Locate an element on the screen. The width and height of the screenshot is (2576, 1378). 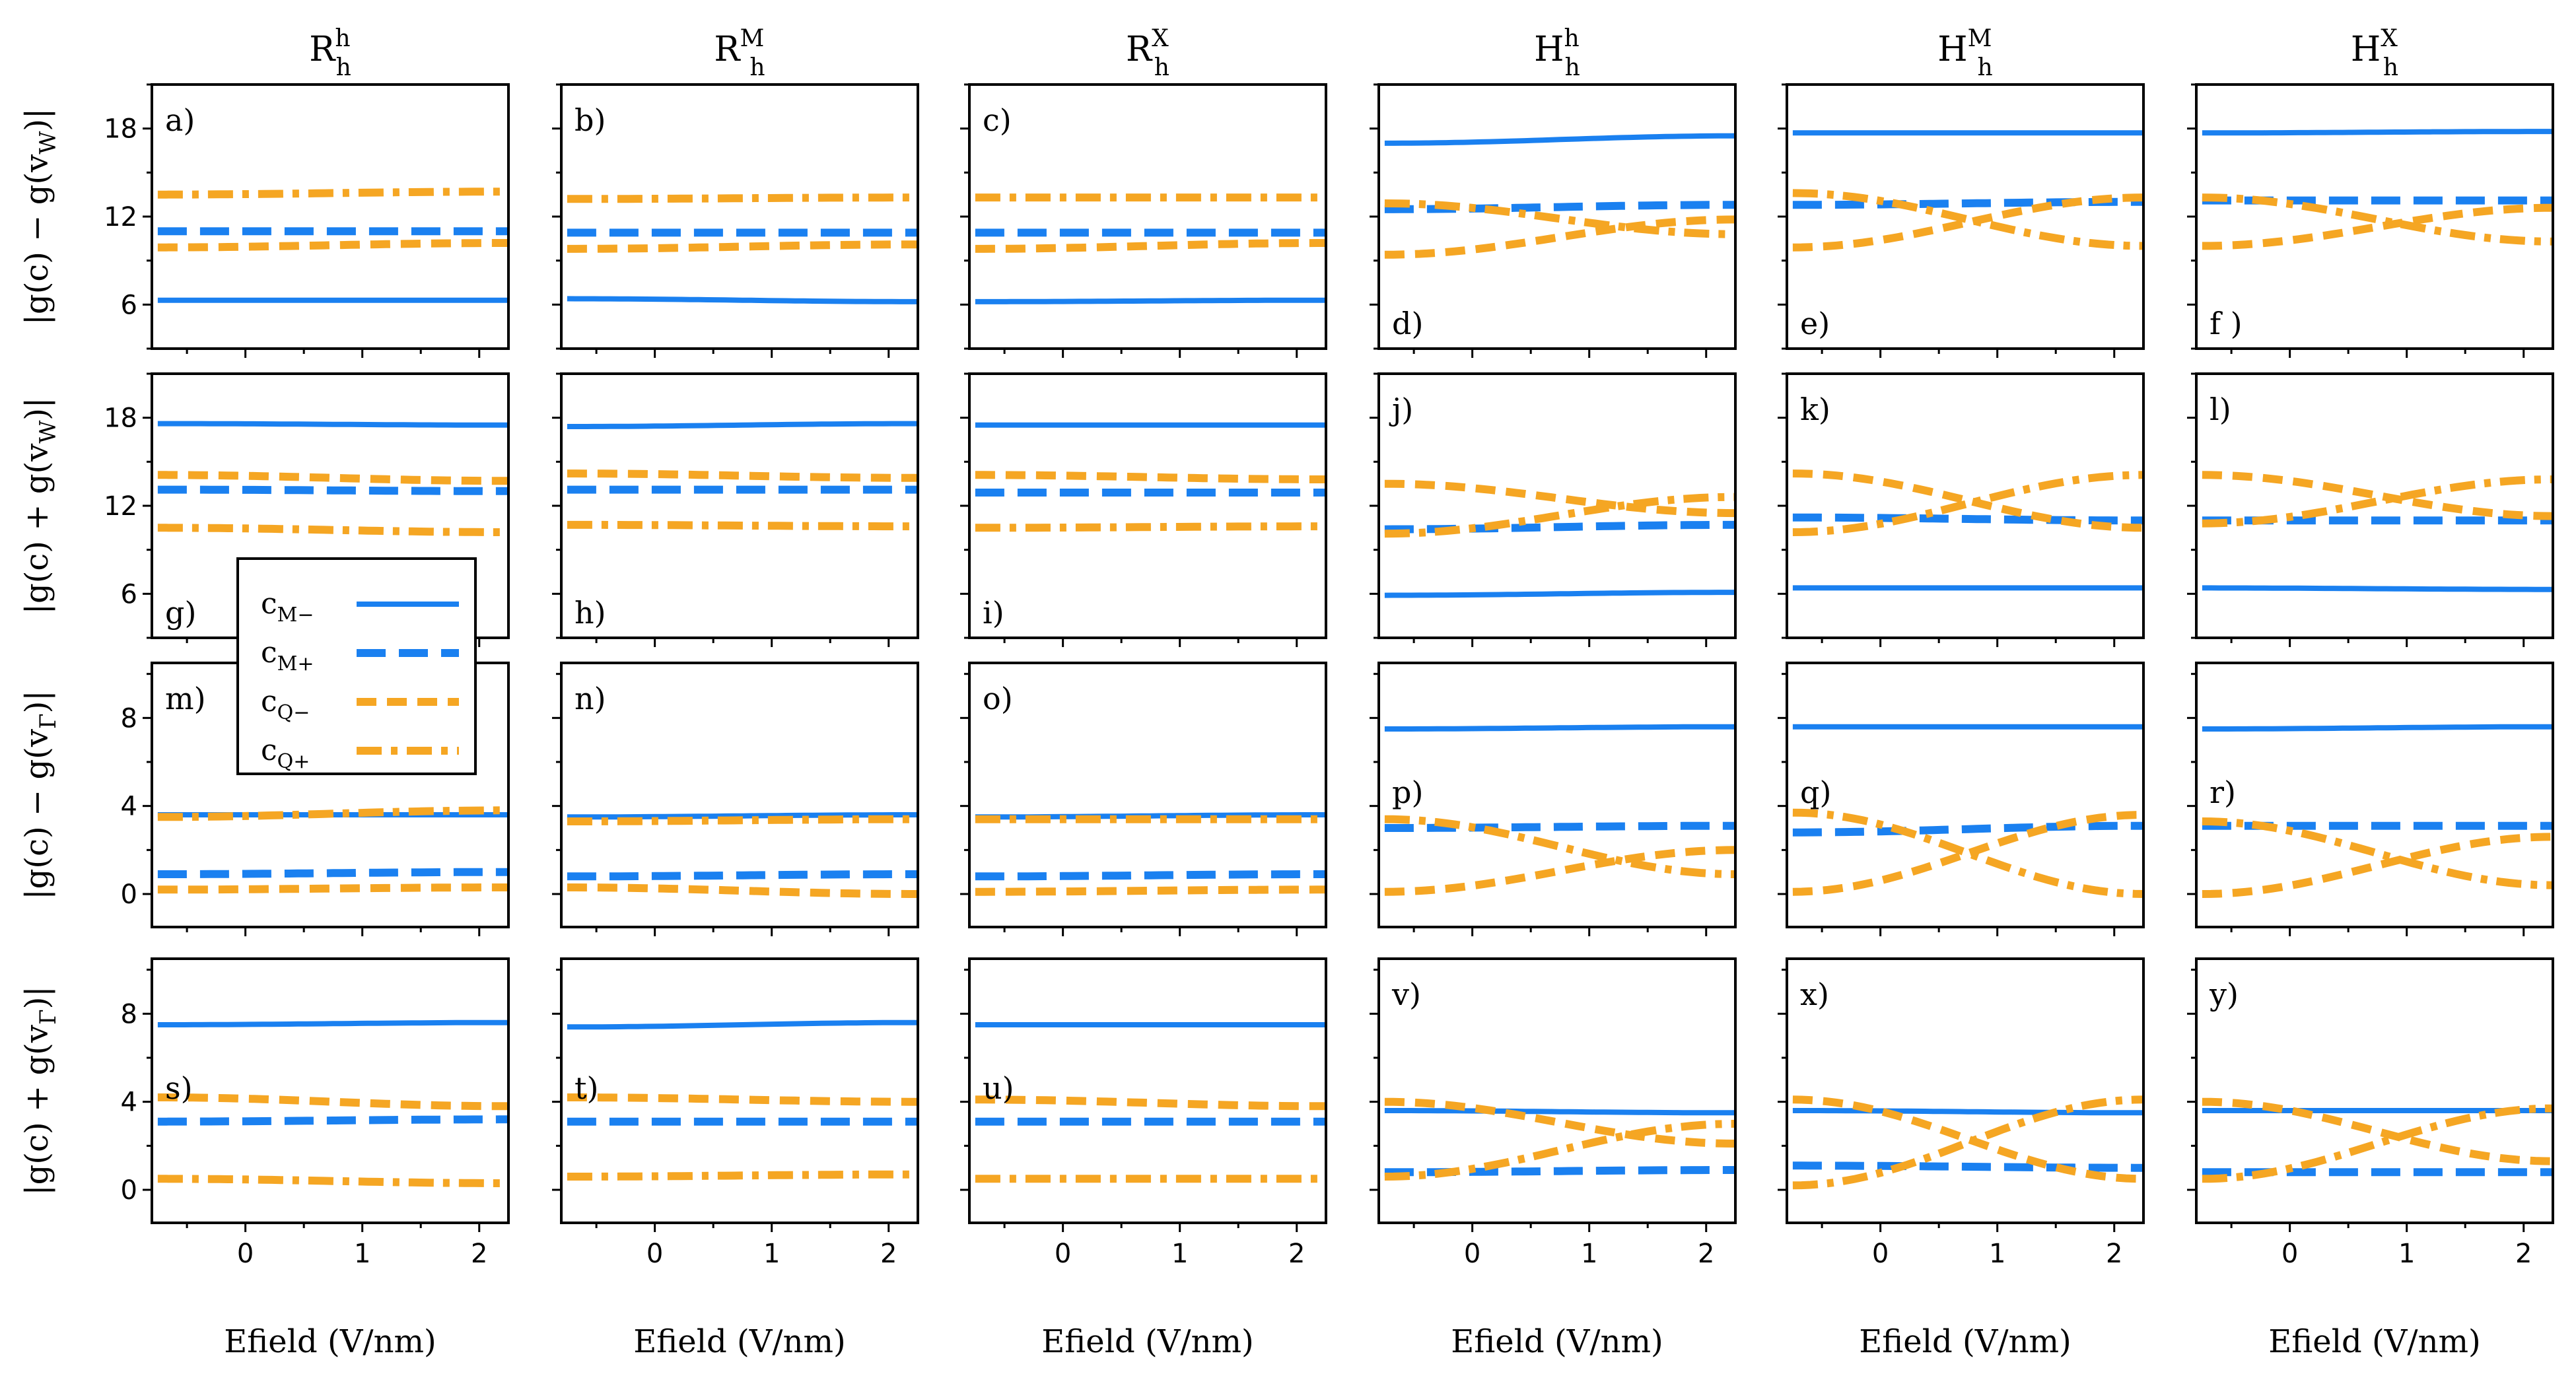
panel-a: 6 12 18 a) is located at coordinates (307, 220).